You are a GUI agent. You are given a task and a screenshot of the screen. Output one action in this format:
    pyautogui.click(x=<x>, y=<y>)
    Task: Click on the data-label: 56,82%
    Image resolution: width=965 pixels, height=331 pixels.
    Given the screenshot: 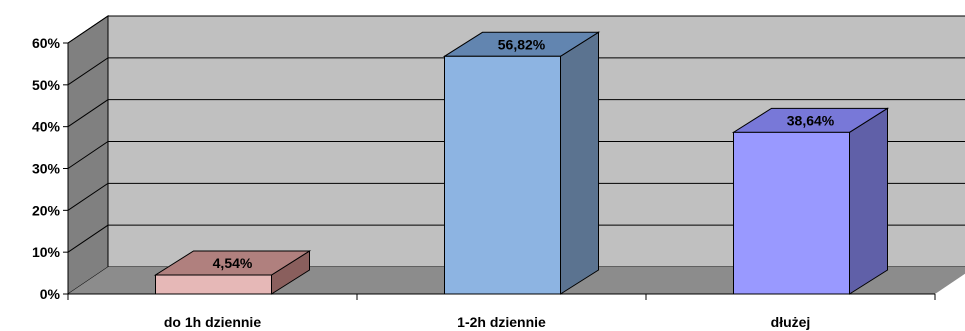 What is the action you would take?
    pyautogui.click(x=522, y=44)
    